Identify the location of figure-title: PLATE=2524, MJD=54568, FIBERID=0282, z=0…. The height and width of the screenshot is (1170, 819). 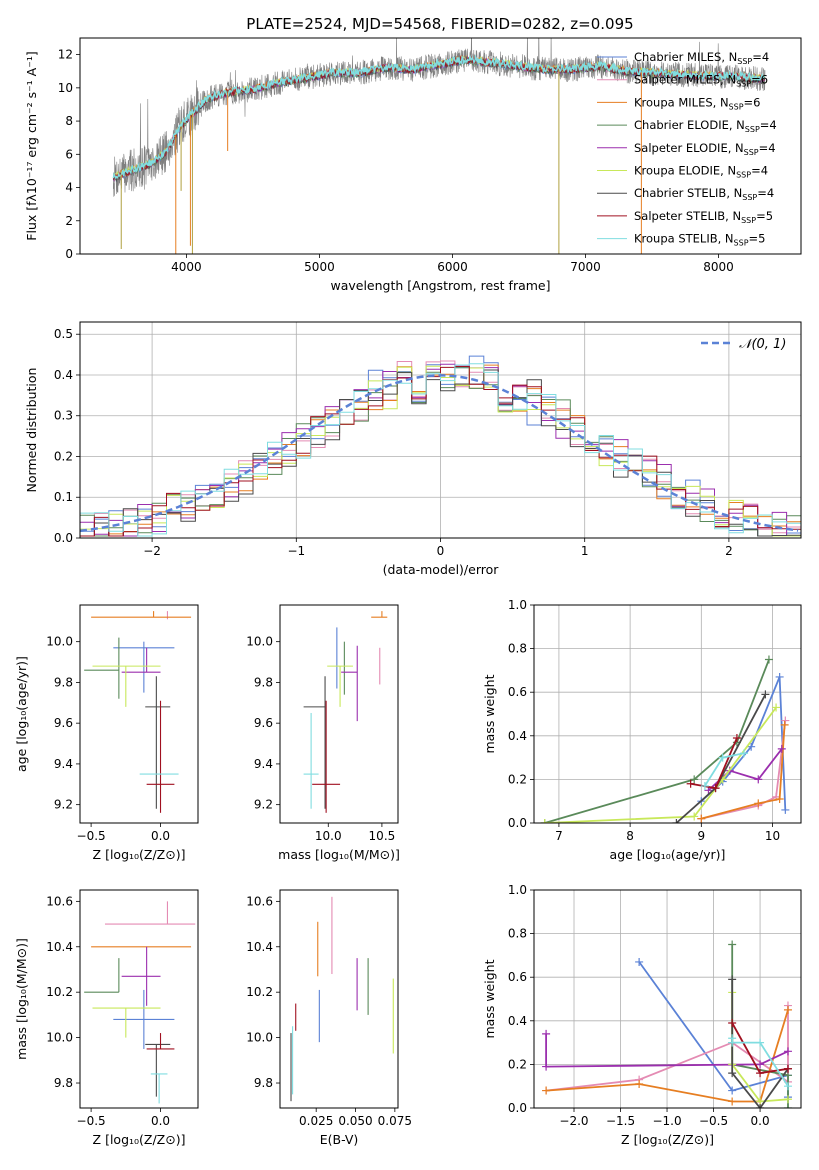
(439, 24).